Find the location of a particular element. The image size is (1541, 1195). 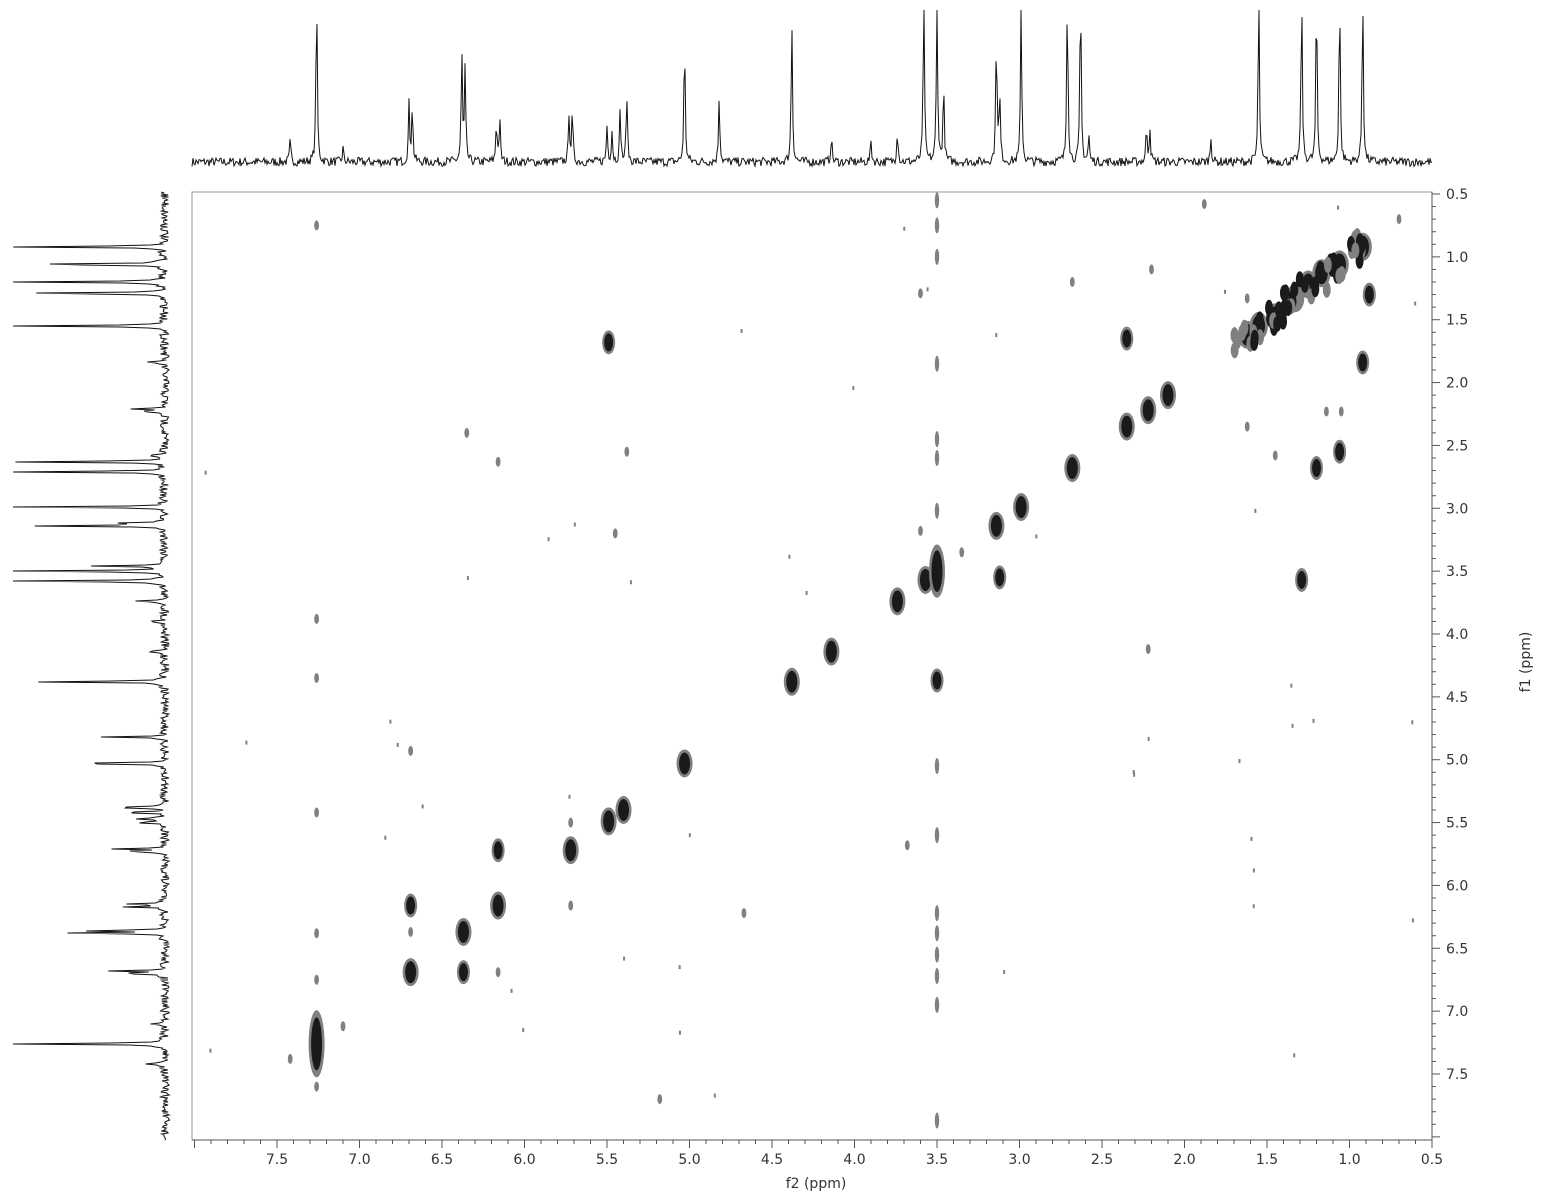

x-tick-label: 2.5 is located at coordinates (1102, 1160).